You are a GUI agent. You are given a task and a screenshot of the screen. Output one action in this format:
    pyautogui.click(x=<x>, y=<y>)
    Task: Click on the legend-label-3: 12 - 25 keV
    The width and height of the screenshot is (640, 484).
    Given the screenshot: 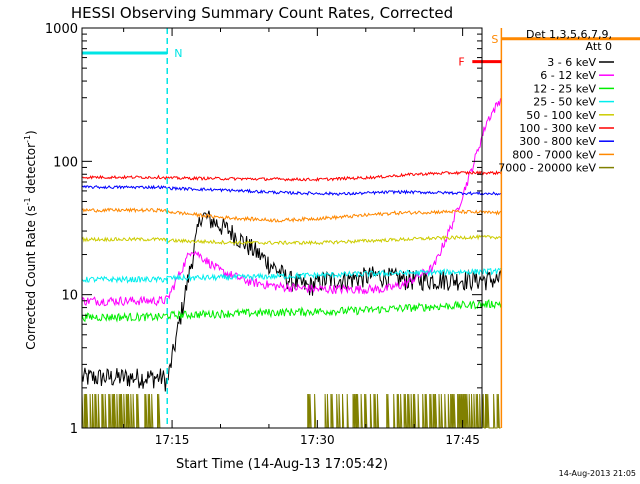 What is the action you would take?
    pyautogui.click(x=564, y=88)
    